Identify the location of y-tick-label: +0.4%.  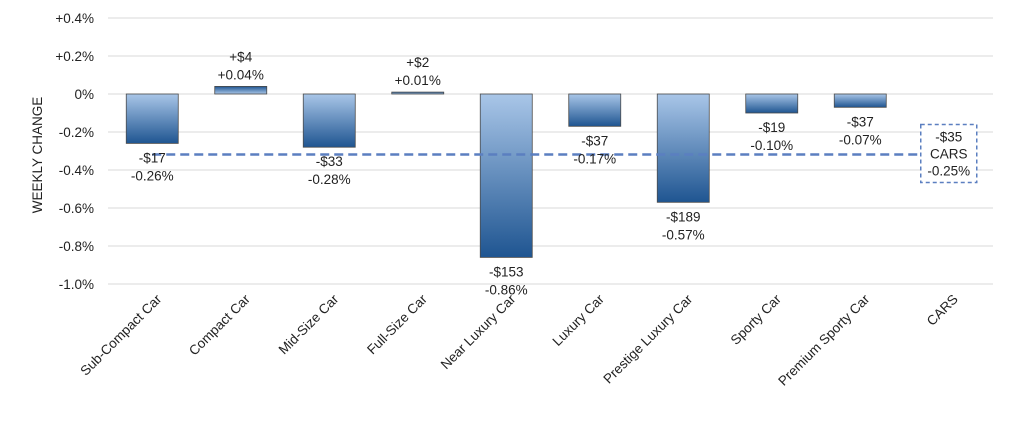
(74, 18).